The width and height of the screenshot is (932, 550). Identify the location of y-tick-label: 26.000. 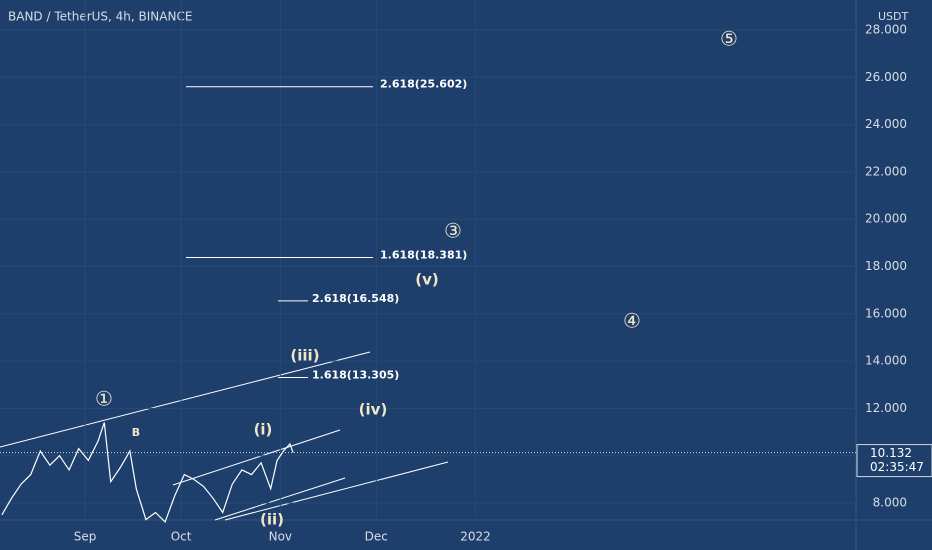
(886, 77).